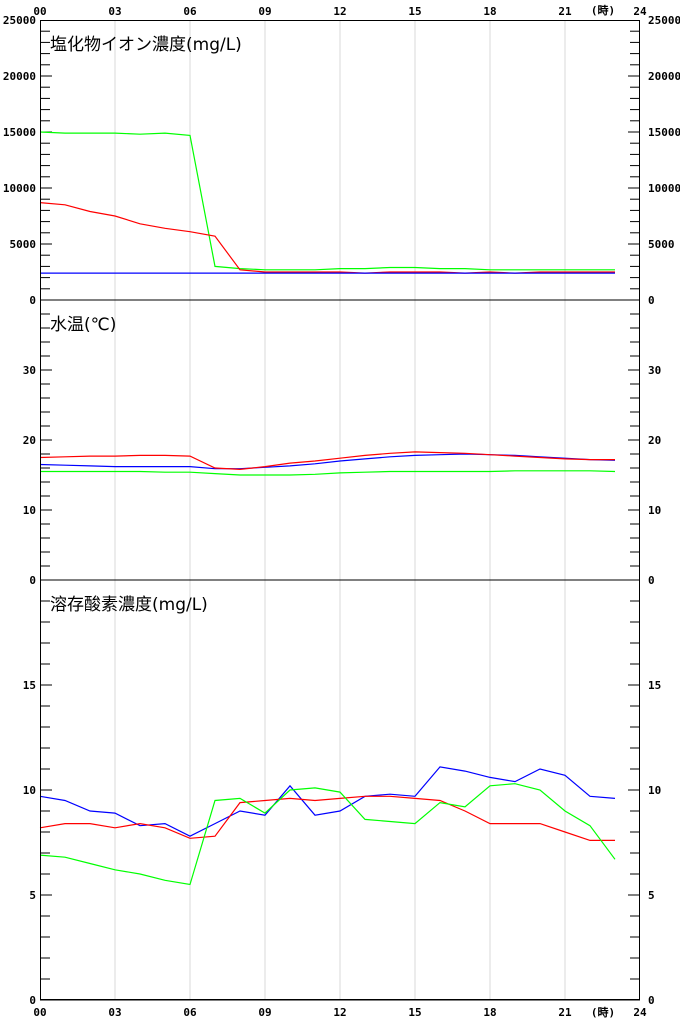 This screenshot has width=680, height=1020. I want to click on x-tick-label-top: 09, so click(264, 11).